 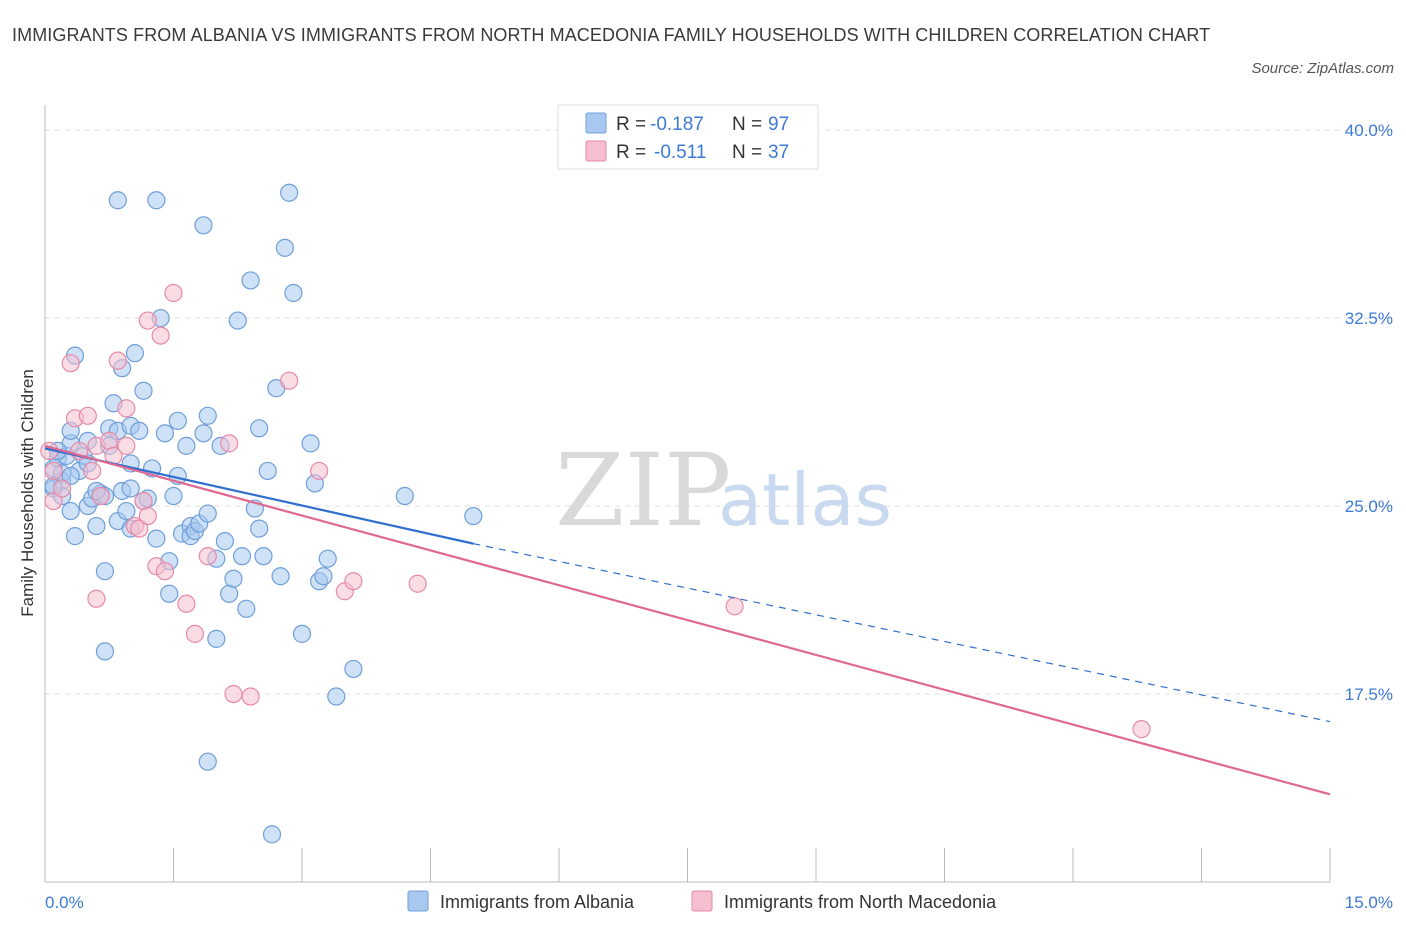 What do you see at coordinates (805, 500) in the screenshot?
I see `watermark-atlas: atlas` at bounding box center [805, 500].